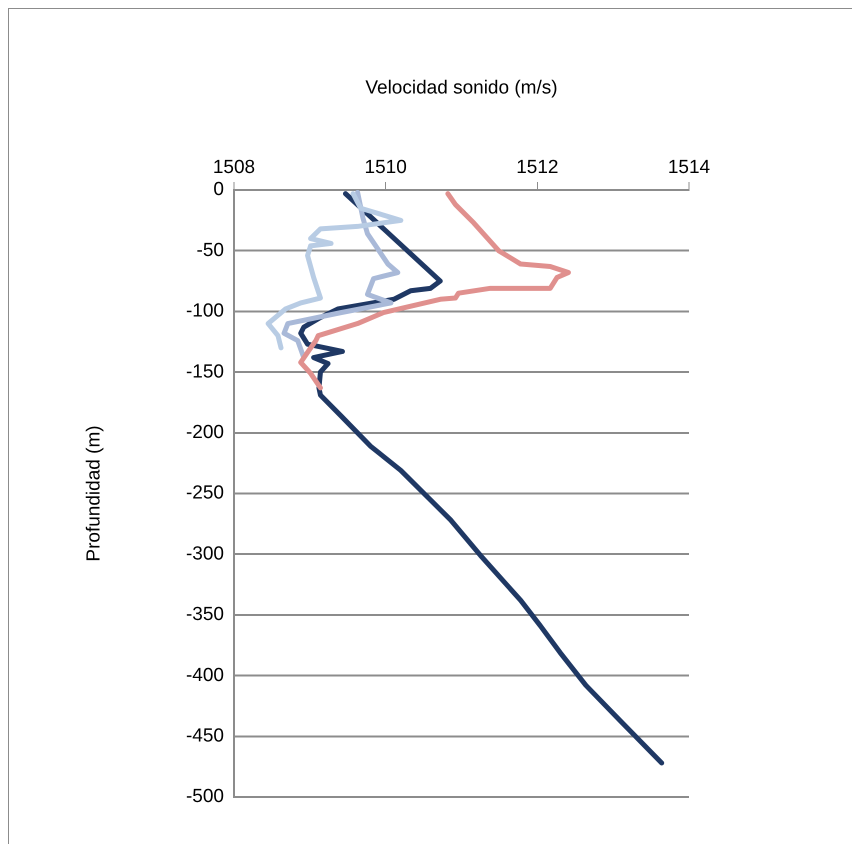 The height and width of the screenshot is (852, 860). What do you see at coordinates (210, 250) in the screenshot?
I see `y-tick-label: -50` at bounding box center [210, 250].